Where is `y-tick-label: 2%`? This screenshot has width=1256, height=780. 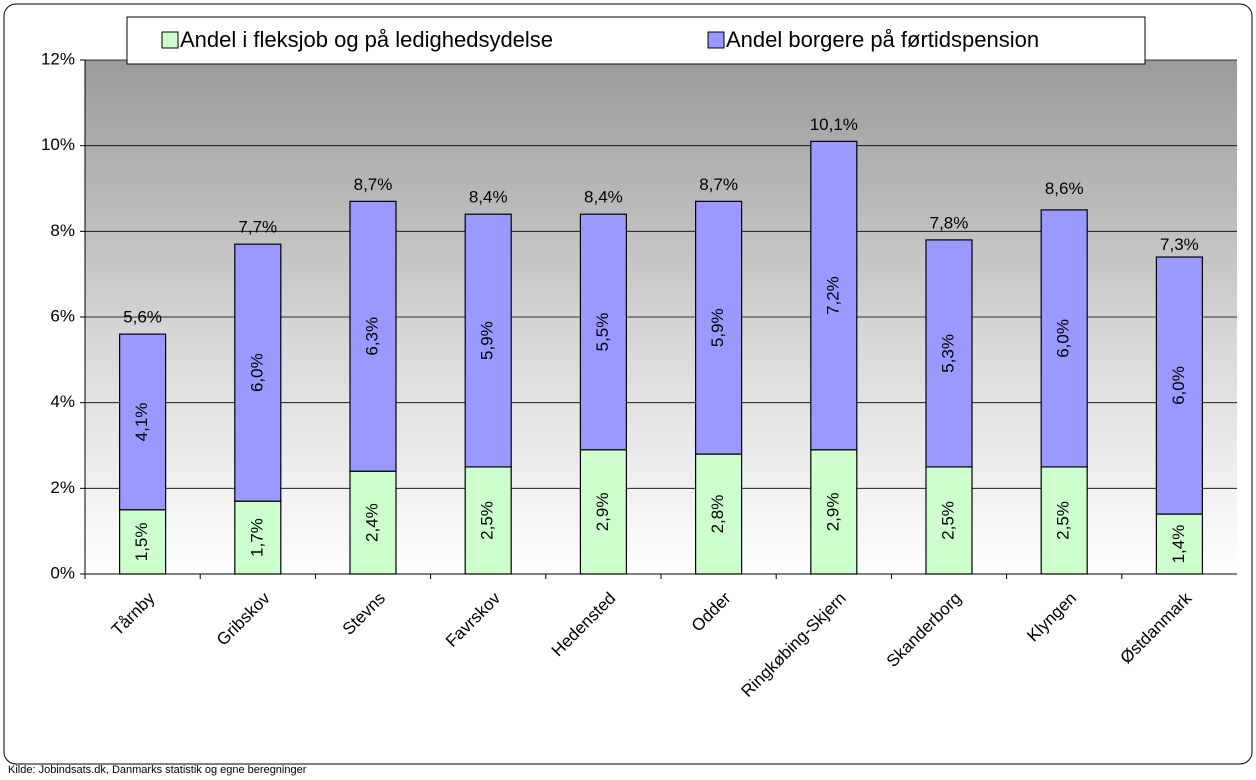
y-tick-label: 2% is located at coordinates (62, 487).